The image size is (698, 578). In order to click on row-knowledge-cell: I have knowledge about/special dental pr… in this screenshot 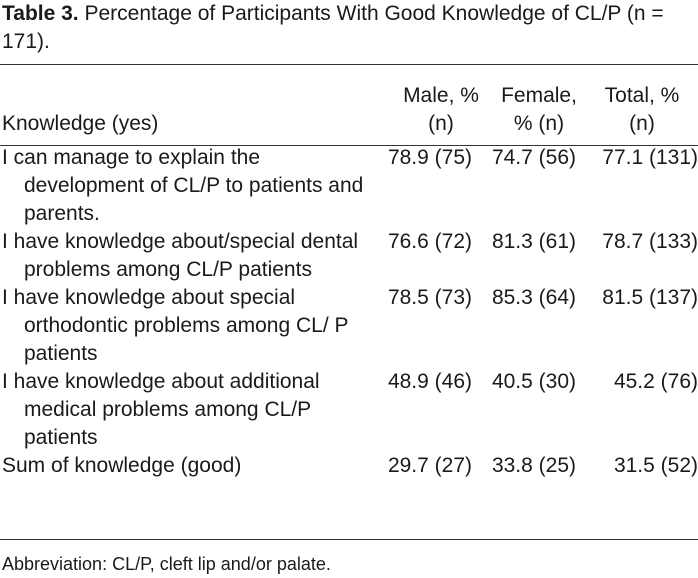, I will do `click(186, 256)`.